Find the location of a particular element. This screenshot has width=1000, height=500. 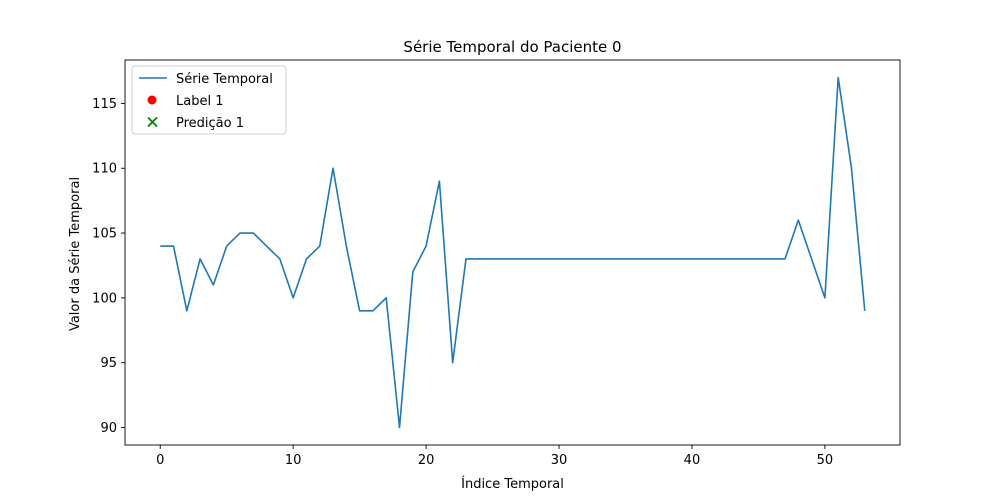

x-axis-label: Índice Temporal is located at coordinates (512, 484).